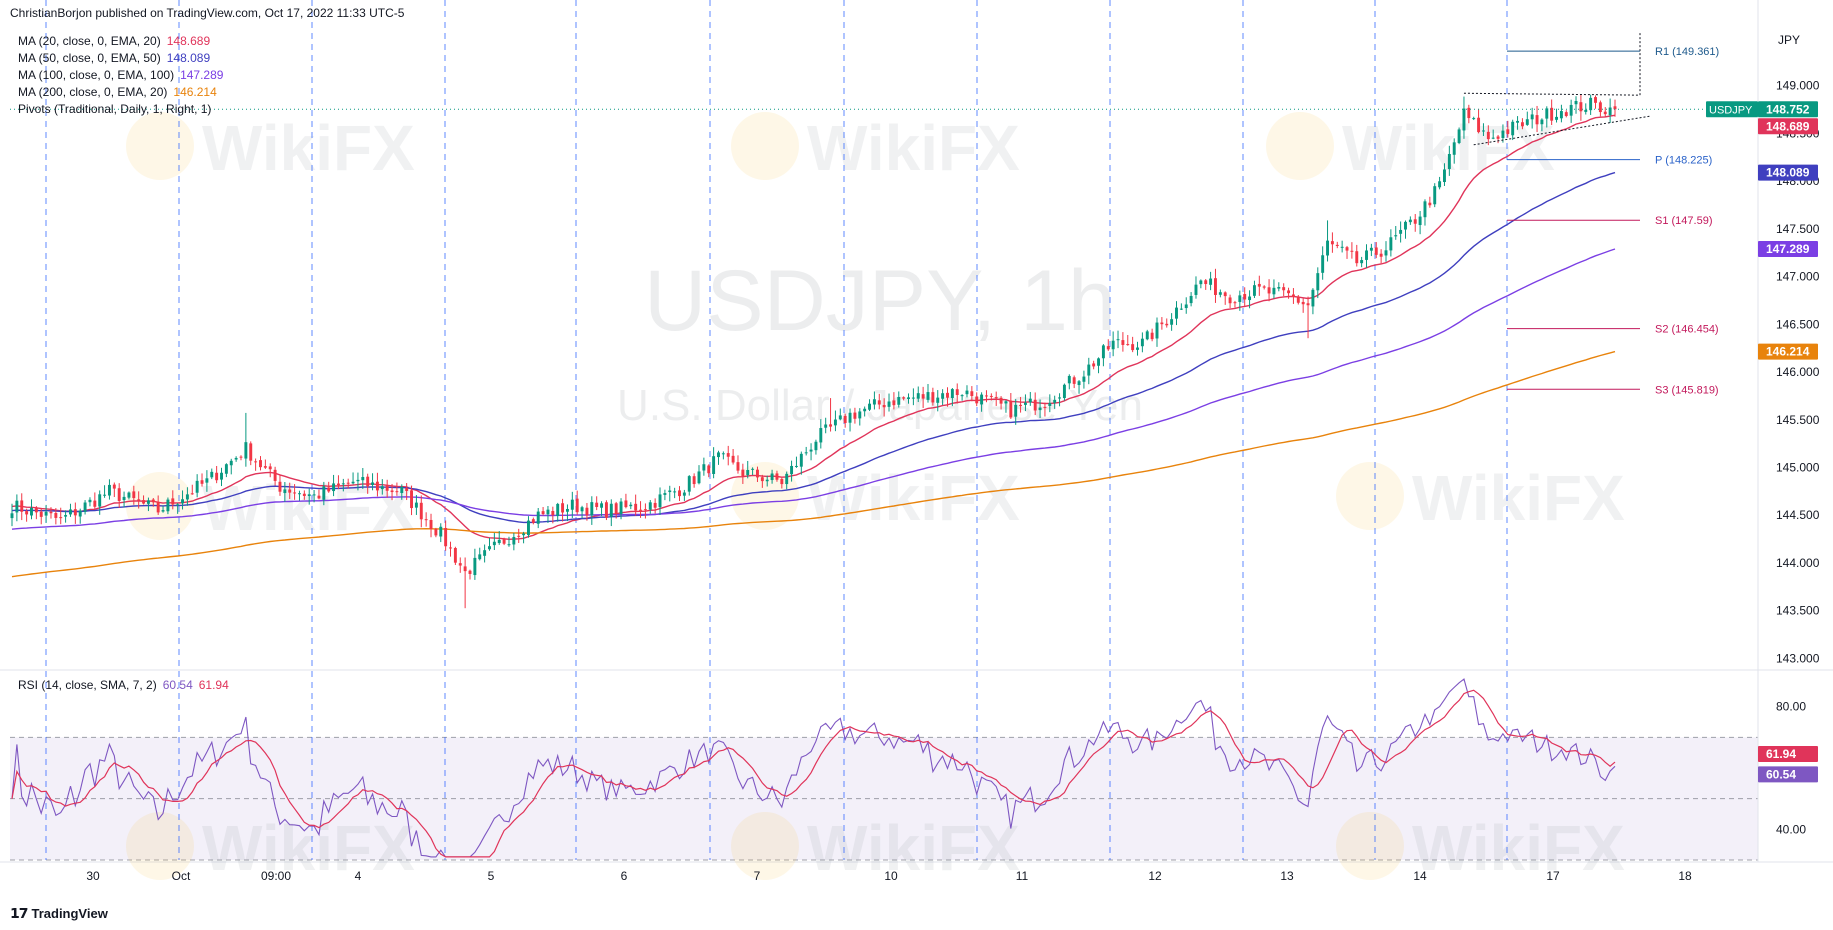 This screenshot has width=1833, height=930. Describe the element at coordinates (1552, 94) in the screenshot. I see `triangle-upper-line` at that location.